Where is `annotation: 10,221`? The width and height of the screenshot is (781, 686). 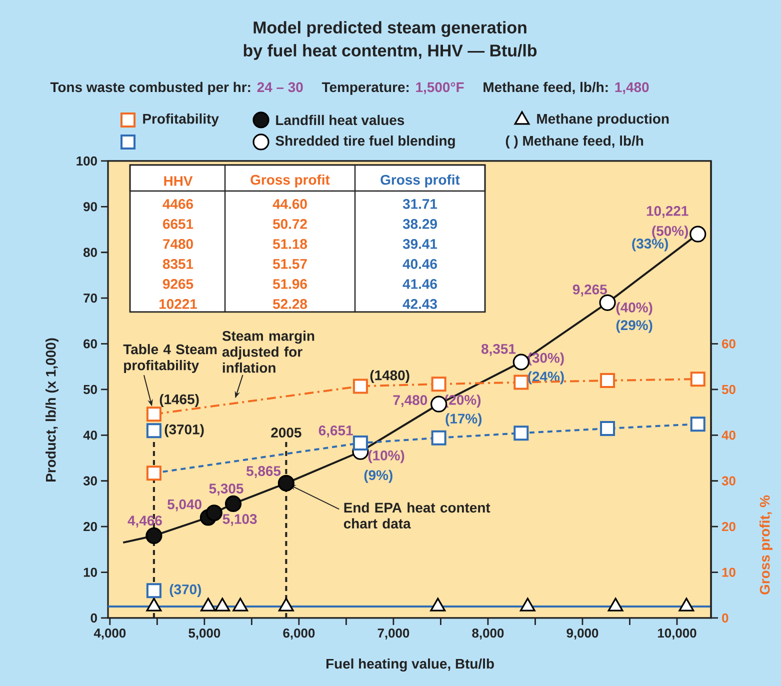 annotation: 10,221 is located at coordinates (667, 212).